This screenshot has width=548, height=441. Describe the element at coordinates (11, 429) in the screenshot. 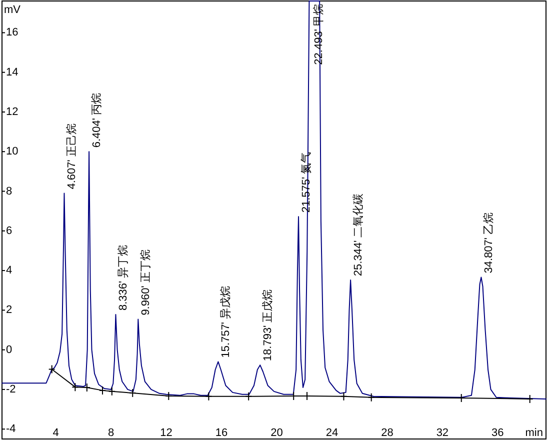

I see `y-tick-label: -4` at that location.